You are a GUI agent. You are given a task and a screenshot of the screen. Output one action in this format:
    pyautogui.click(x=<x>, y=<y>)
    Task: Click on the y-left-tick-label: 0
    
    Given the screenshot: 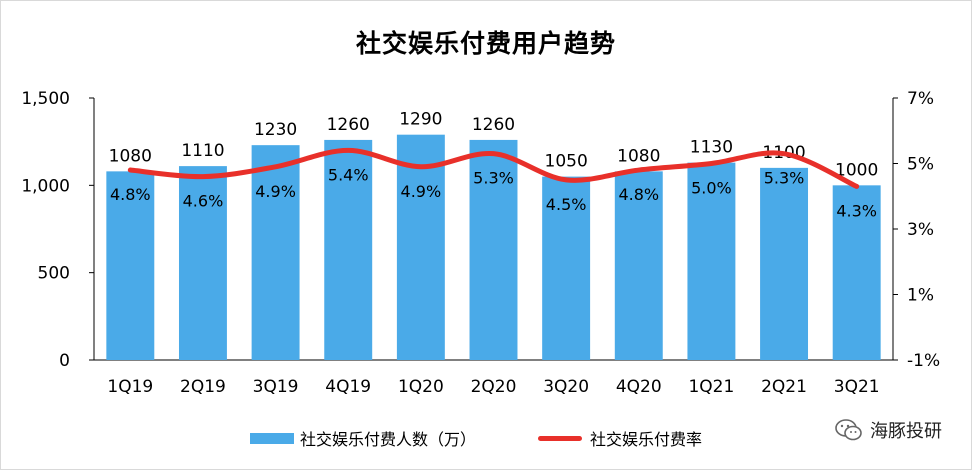 What is the action you would take?
    pyautogui.click(x=64, y=361)
    